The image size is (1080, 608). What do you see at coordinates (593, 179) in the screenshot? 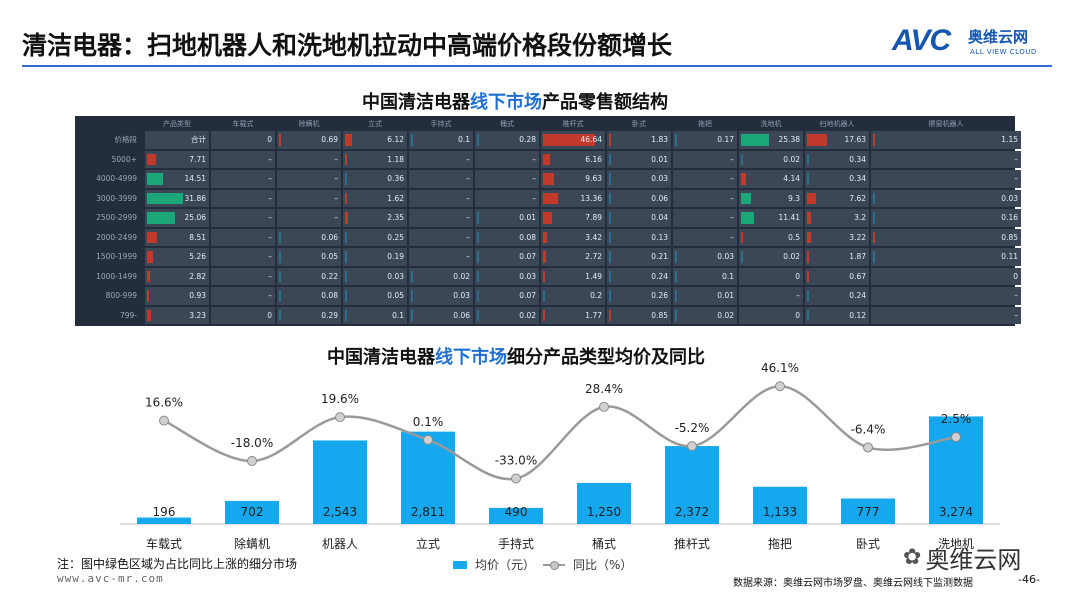
I see `cell-value: 9.63` at bounding box center [593, 179].